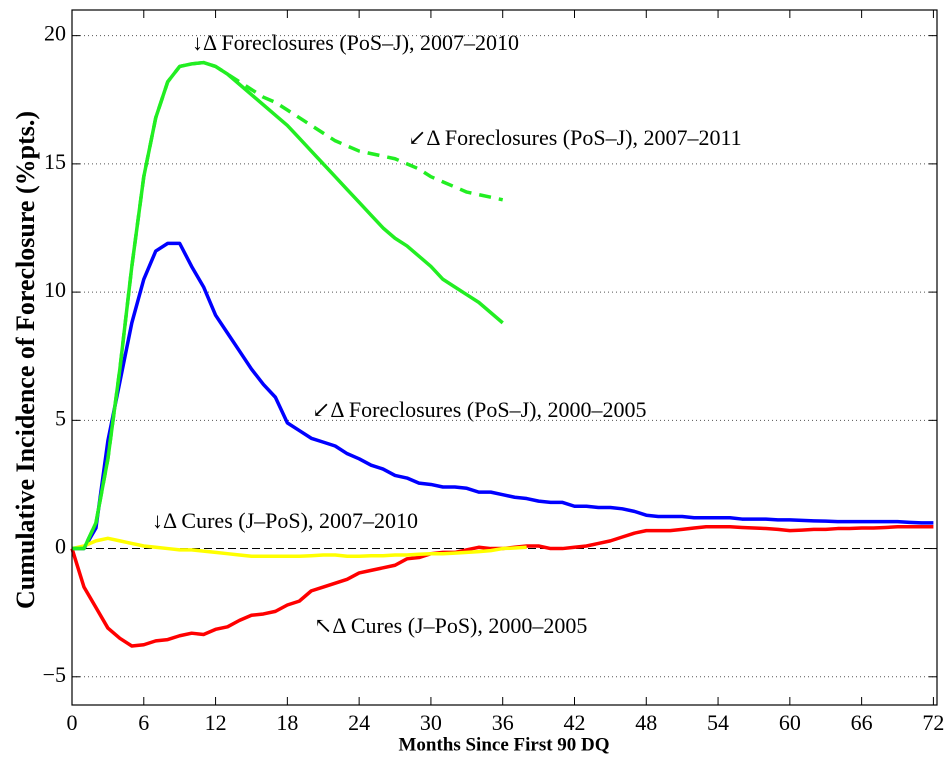  I want to click on x-tick-label: 72, so click(933, 722).